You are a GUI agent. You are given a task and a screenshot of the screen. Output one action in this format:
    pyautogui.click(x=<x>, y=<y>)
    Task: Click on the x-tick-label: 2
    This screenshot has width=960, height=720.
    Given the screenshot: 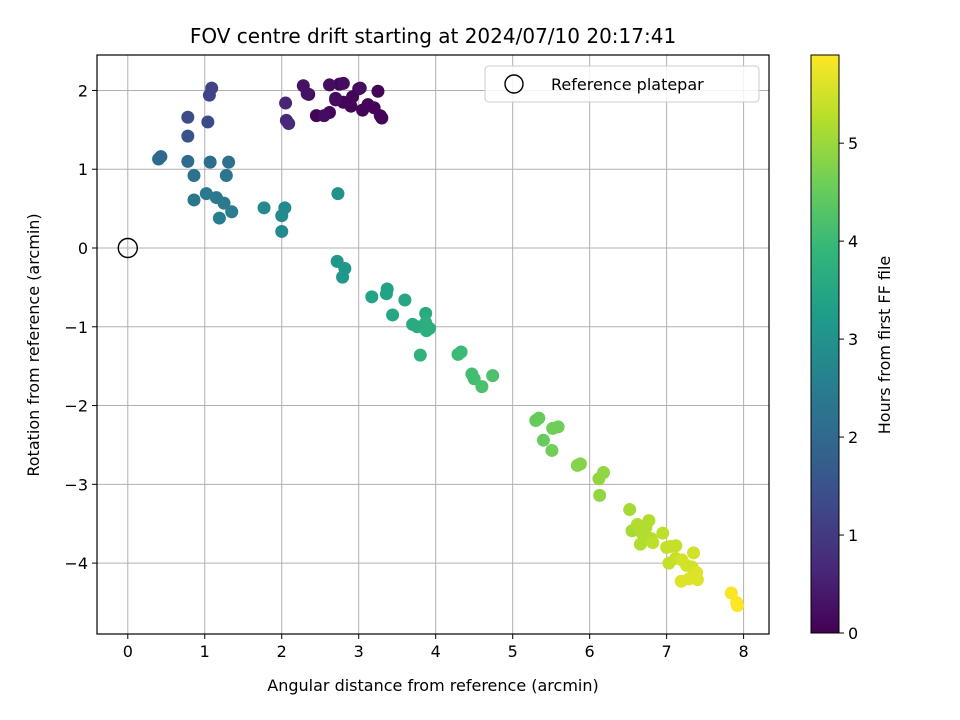 What is the action you would take?
    pyautogui.click(x=282, y=651)
    